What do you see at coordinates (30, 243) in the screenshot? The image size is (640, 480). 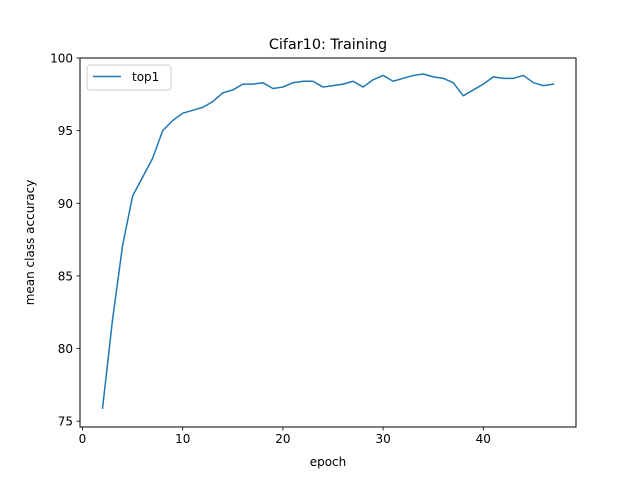 I see `y-axis-label: mean class accuracy` at bounding box center [30, 243].